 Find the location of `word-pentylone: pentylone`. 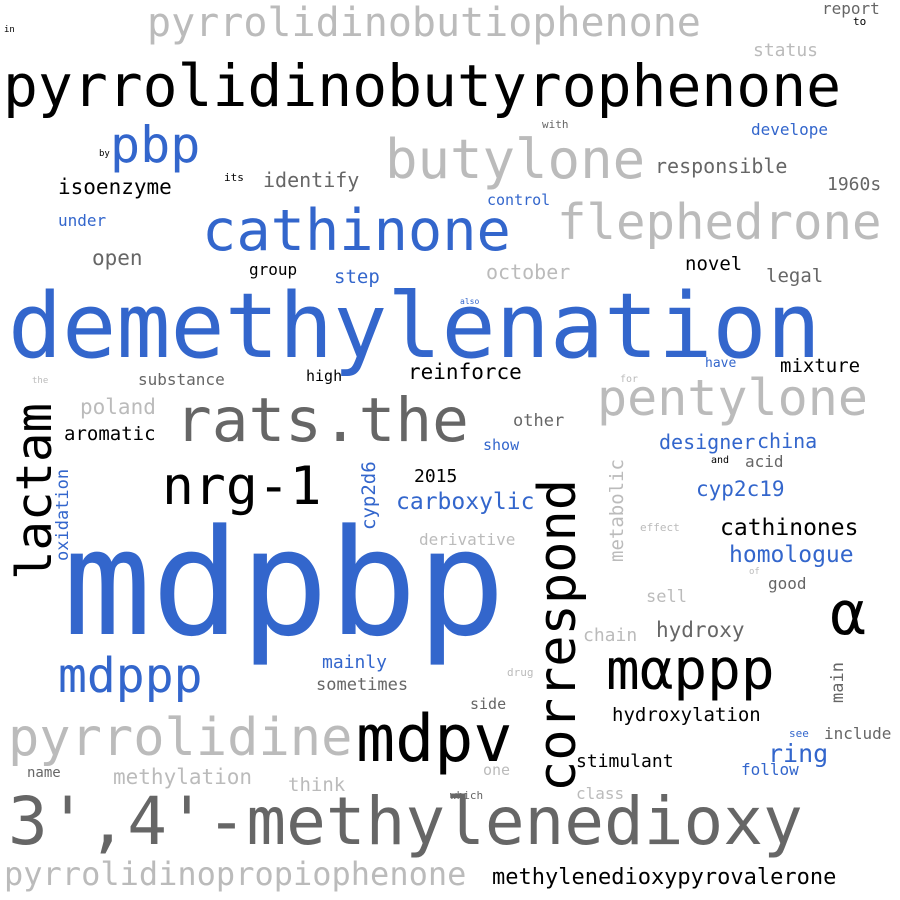

word-pentylone: pentylone is located at coordinates (732, 398).